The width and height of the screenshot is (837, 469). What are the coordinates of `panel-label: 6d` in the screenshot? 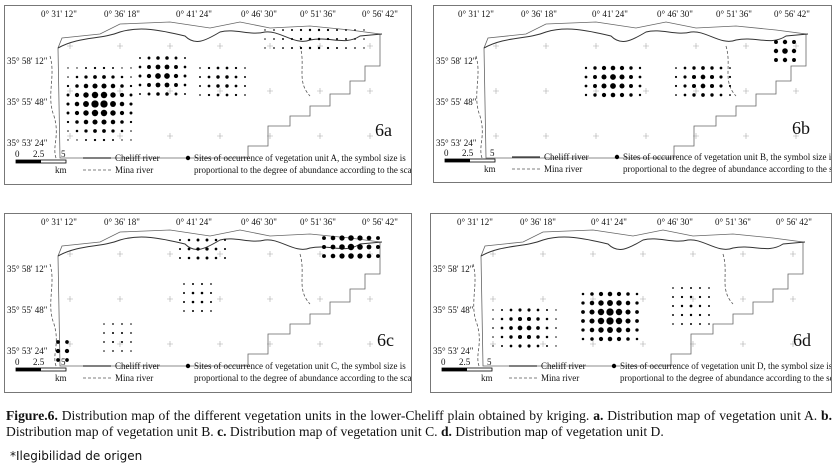 It's located at (802, 340).